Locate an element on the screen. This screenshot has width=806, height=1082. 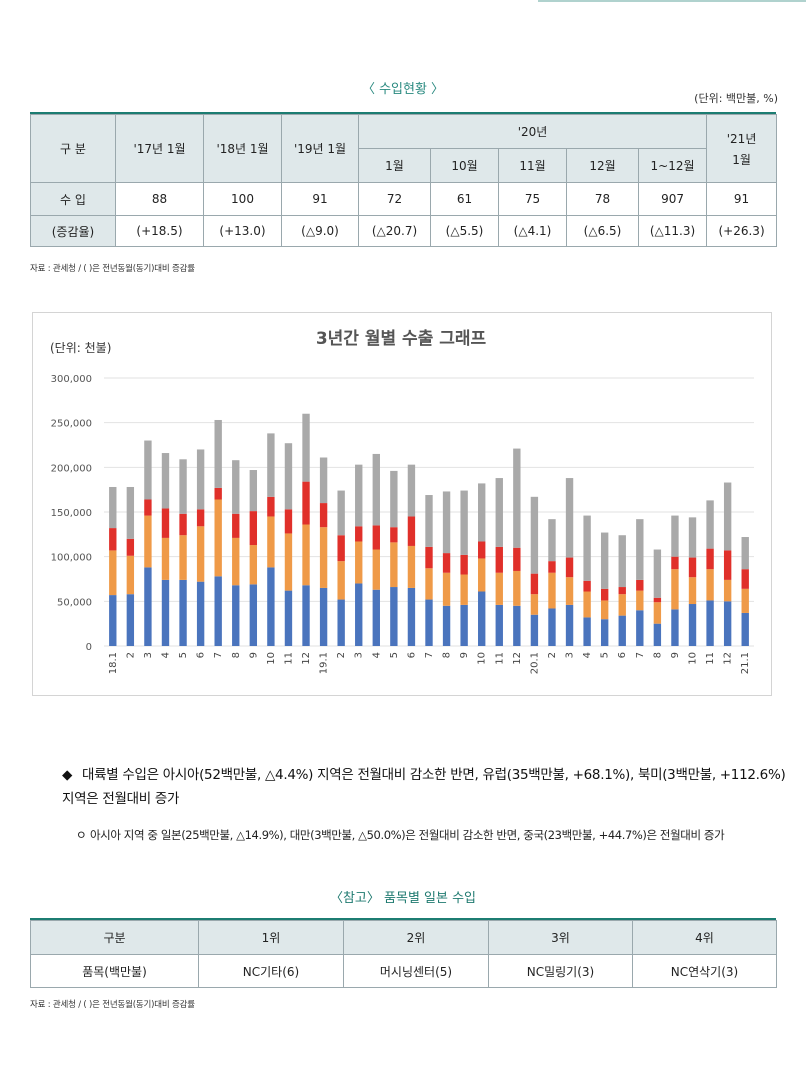
x-tick-label: 2 is located at coordinates (552, 655).